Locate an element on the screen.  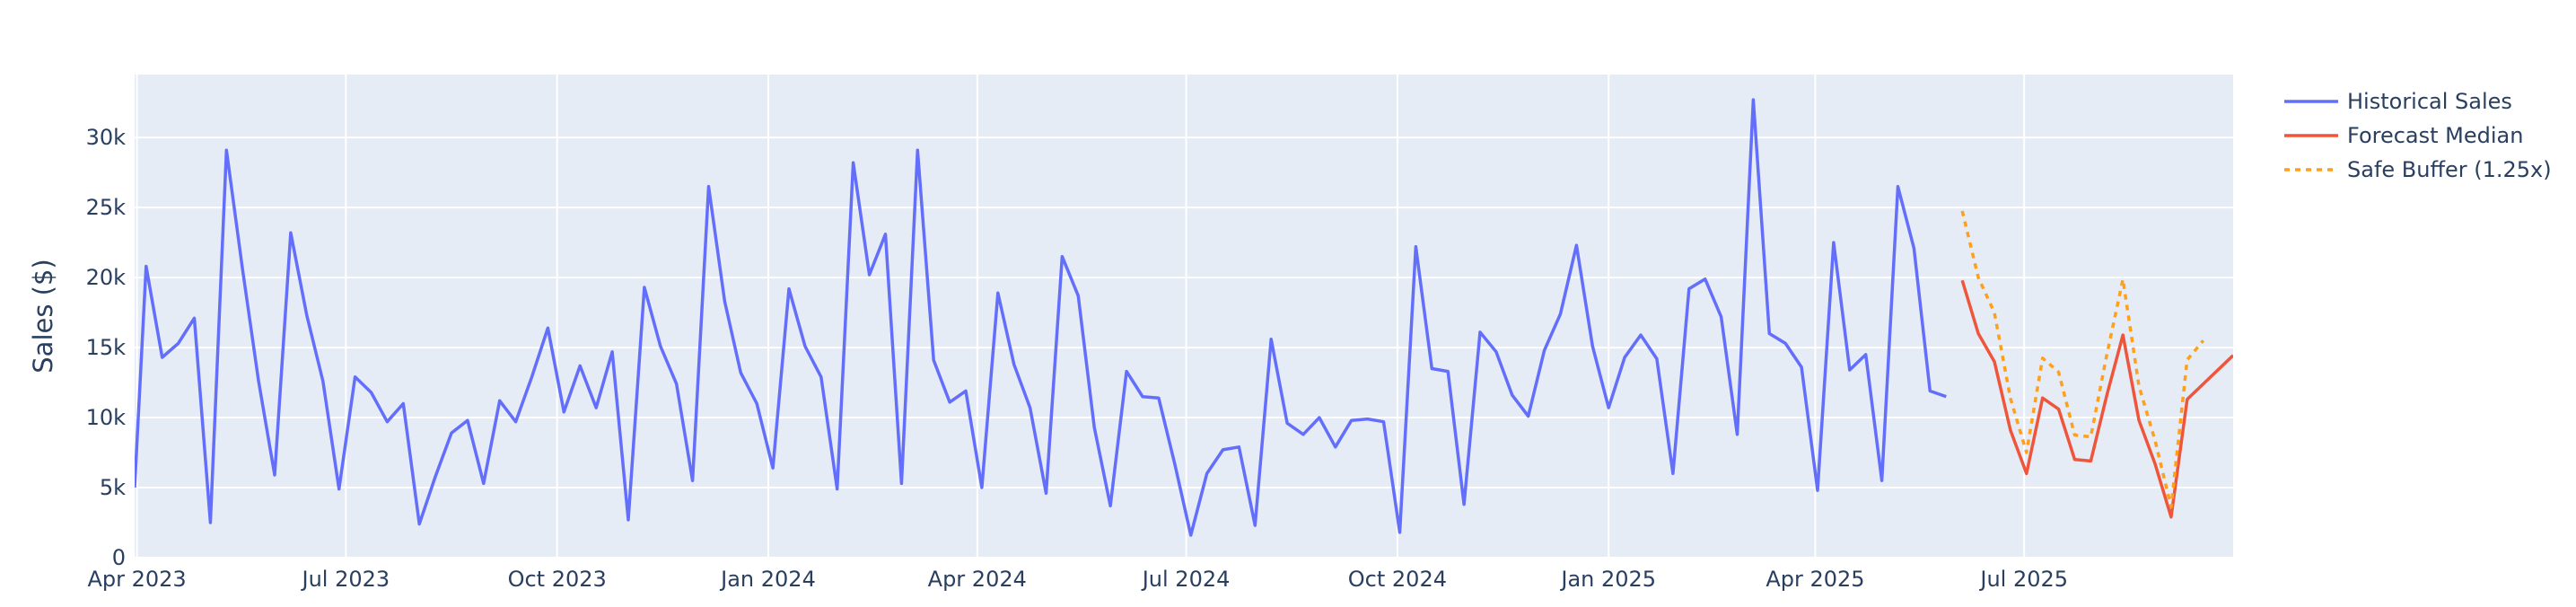
x-tick-label: Jul 2024 is located at coordinates (1186, 579).